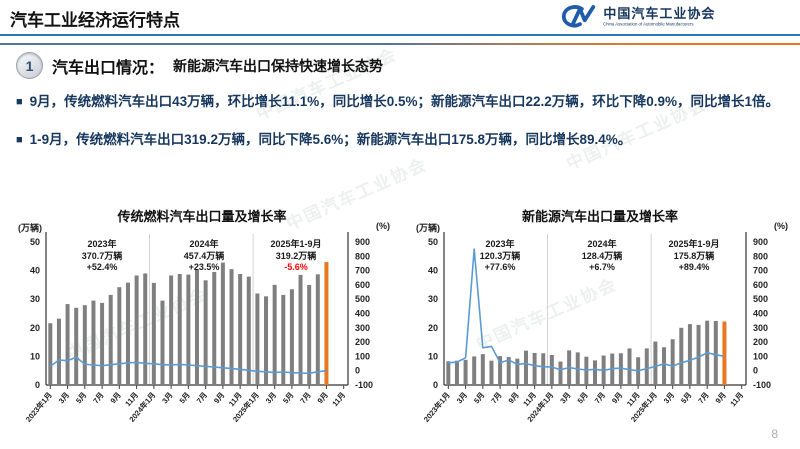 The image size is (800, 449). What do you see at coordinates (400, 44) in the screenshot?
I see `header-divider-gradient` at bounding box center [400, 44].